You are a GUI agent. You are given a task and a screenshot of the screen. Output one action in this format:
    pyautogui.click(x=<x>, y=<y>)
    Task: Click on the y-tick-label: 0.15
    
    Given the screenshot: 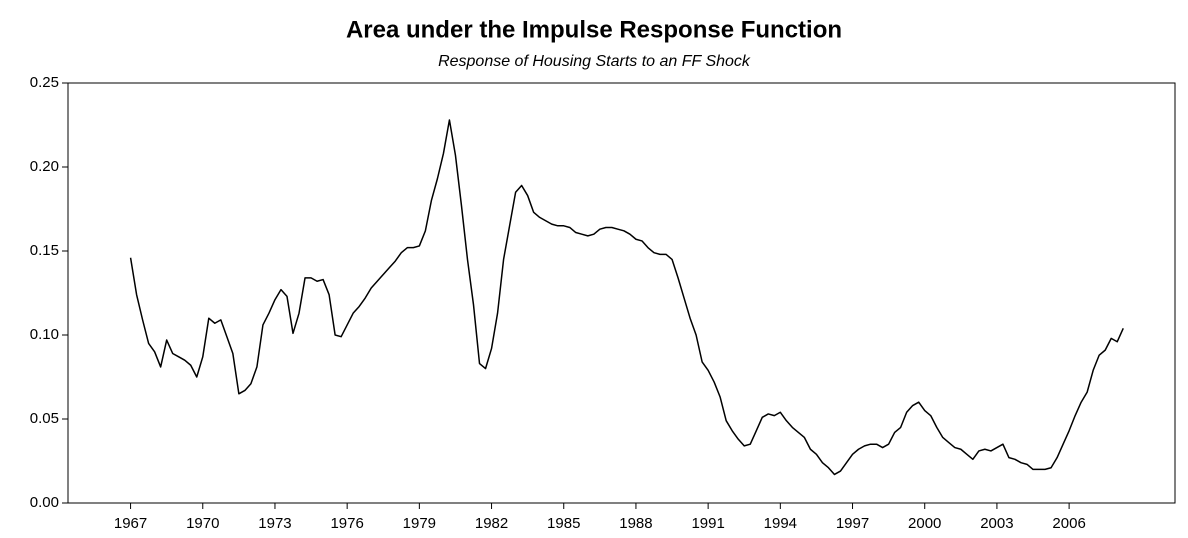 What is the action you would take?
    pyautogui.click(x=44, y=250)
    